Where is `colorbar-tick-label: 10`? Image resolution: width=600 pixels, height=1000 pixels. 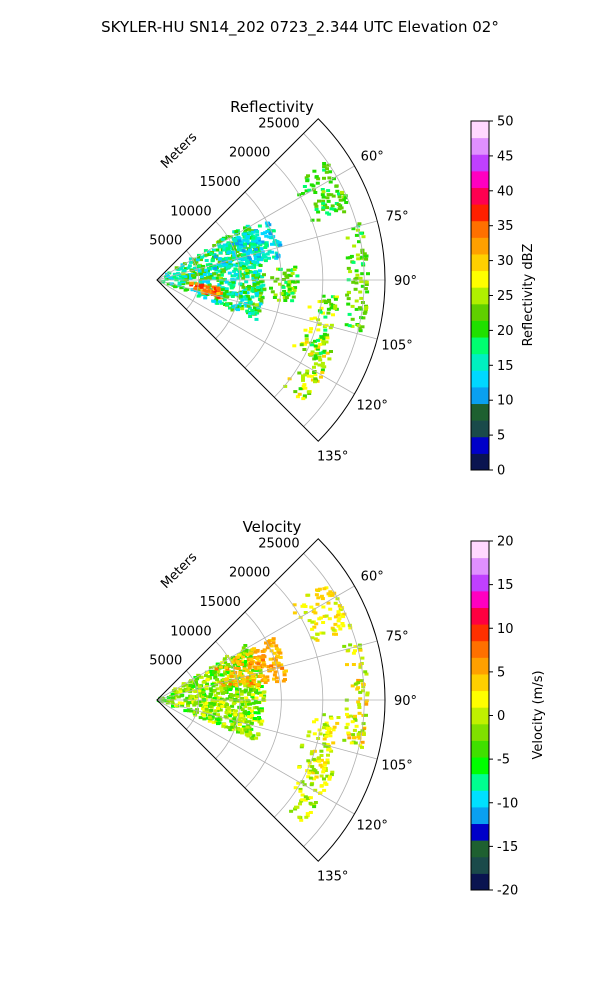 colorbar-tick-label: 10 is located at coordinates (505, 401).